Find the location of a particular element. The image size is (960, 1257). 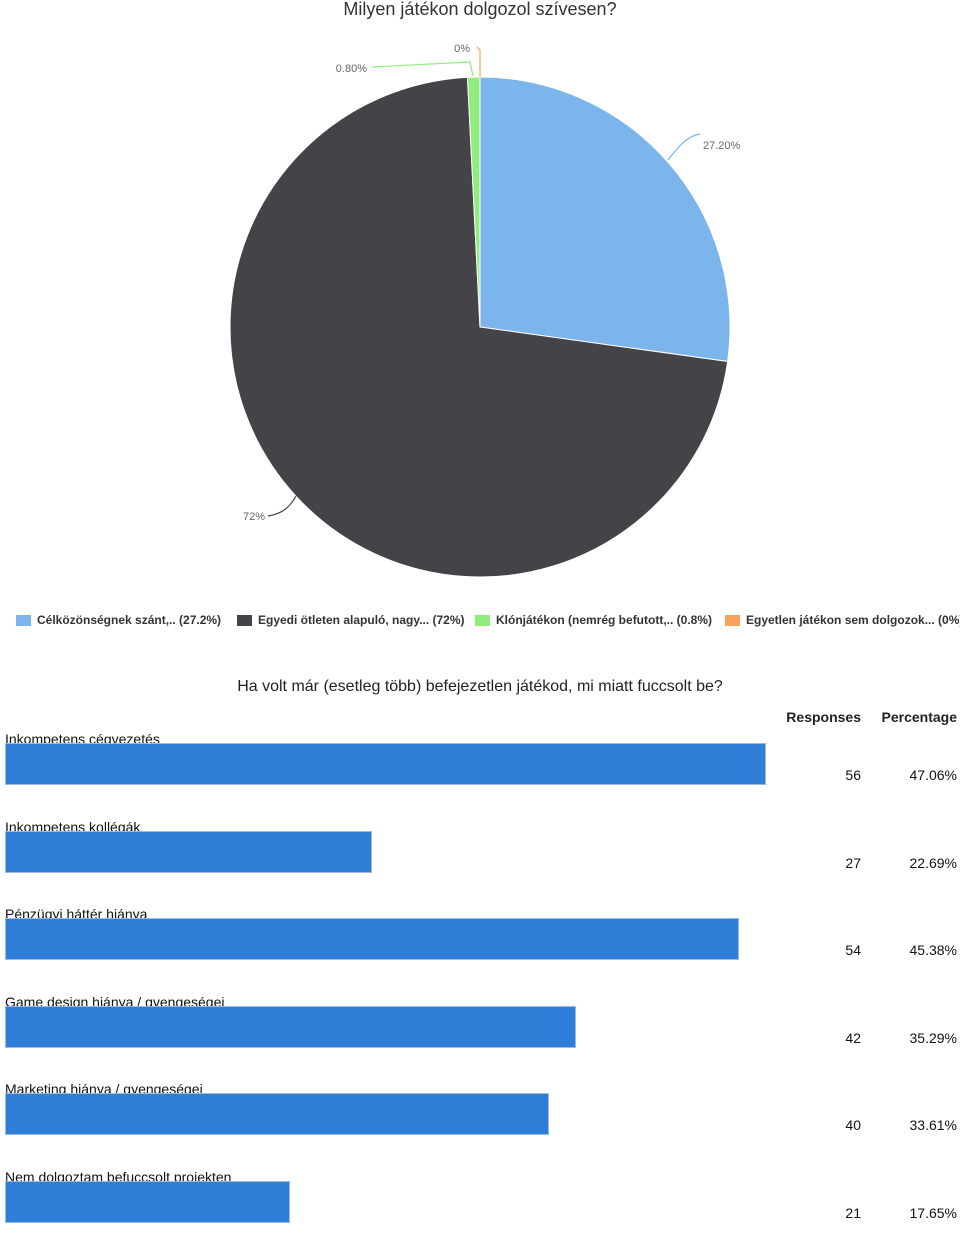

bar-row: Game design hiánya / gyengeségei 42 35.29% is located at coordinates (480, 1038).